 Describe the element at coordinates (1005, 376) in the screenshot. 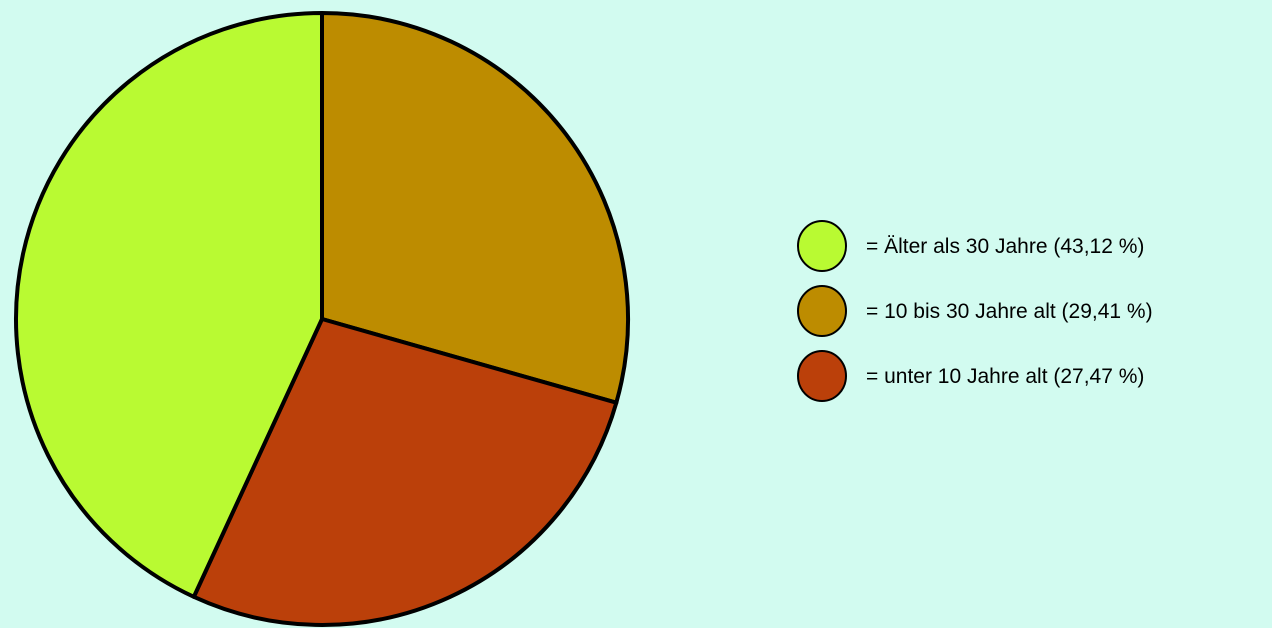

I see `legend-label-3: = unter 10 Jahre alt (27,47 %)` at that location.